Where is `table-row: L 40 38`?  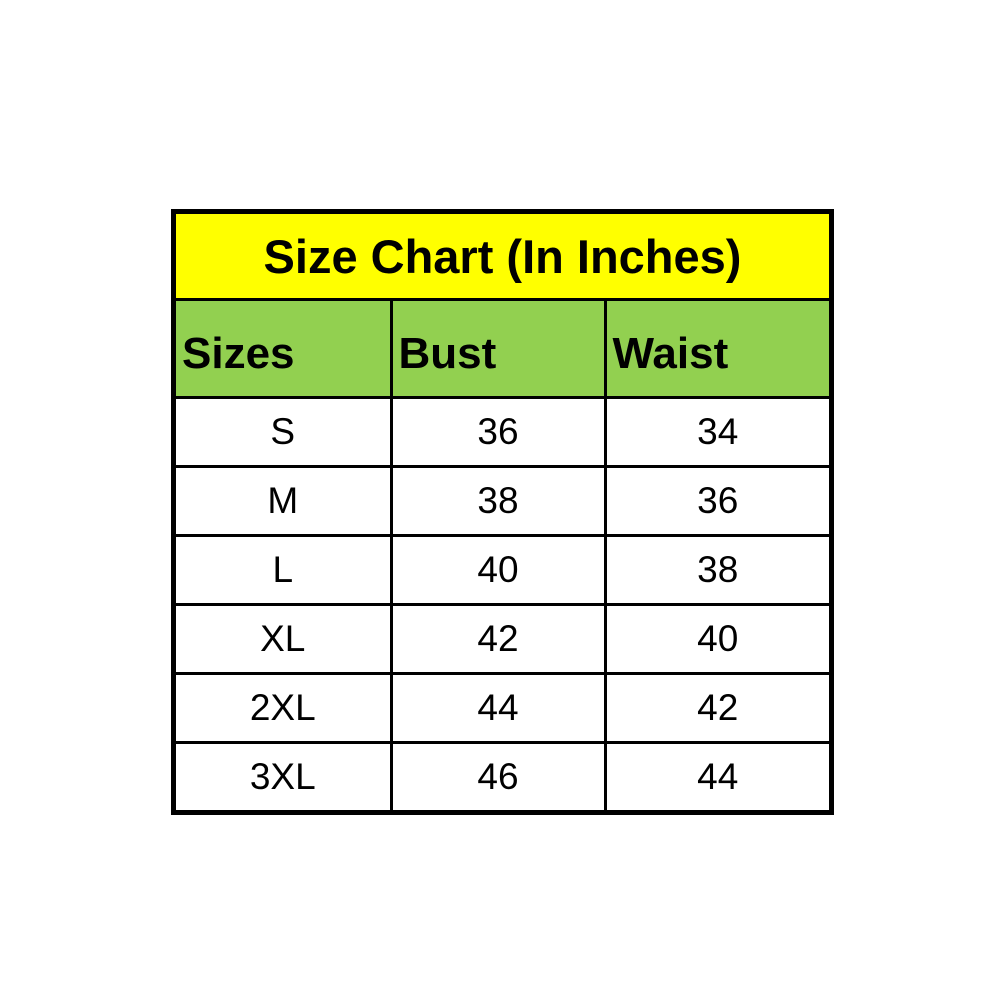 table-row: L 40 38 is located at coordinates (502, 570).